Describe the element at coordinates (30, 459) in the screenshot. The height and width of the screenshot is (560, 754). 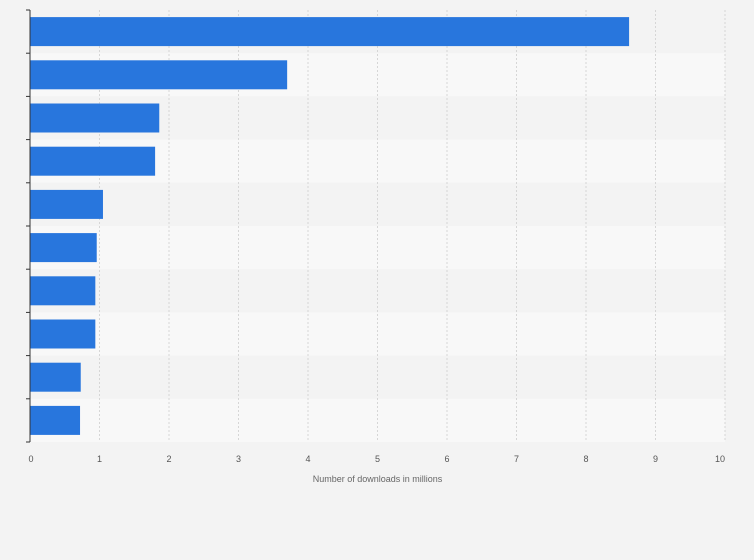
I see `x-tick-label: 0` at that location.